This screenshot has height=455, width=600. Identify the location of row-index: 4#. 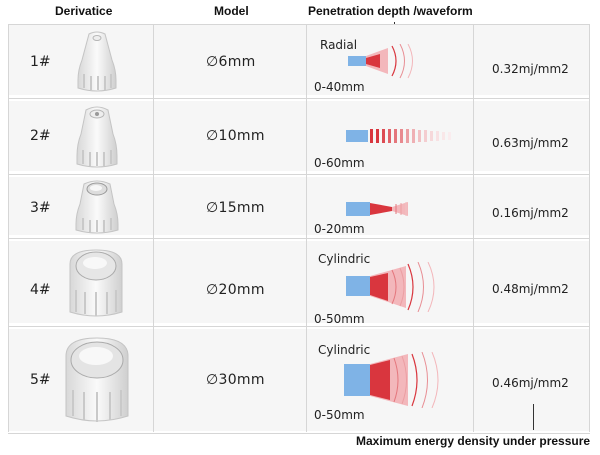
(40, 290).